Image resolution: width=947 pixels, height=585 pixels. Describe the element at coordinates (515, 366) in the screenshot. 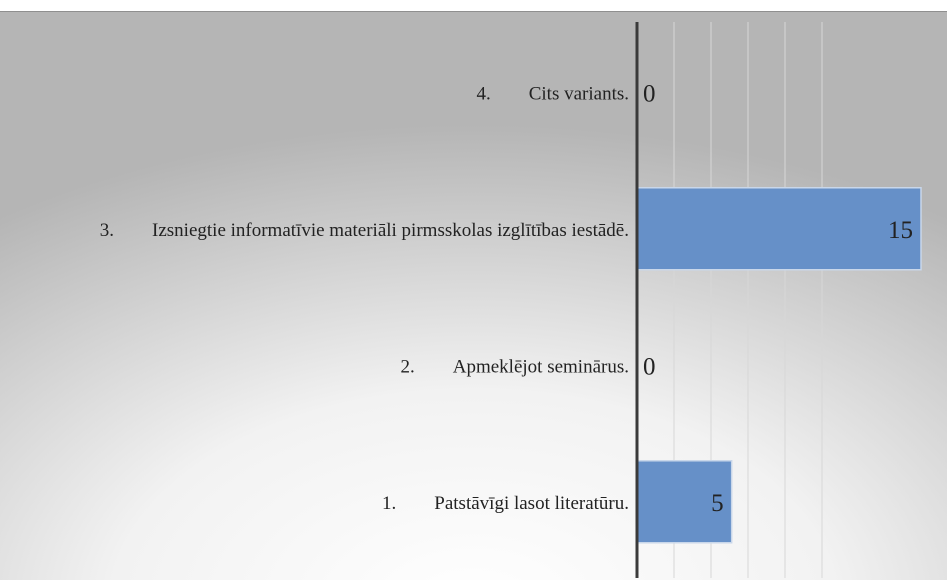

I see `category-label: 2. Apmeklējot seminārus.` at that location.